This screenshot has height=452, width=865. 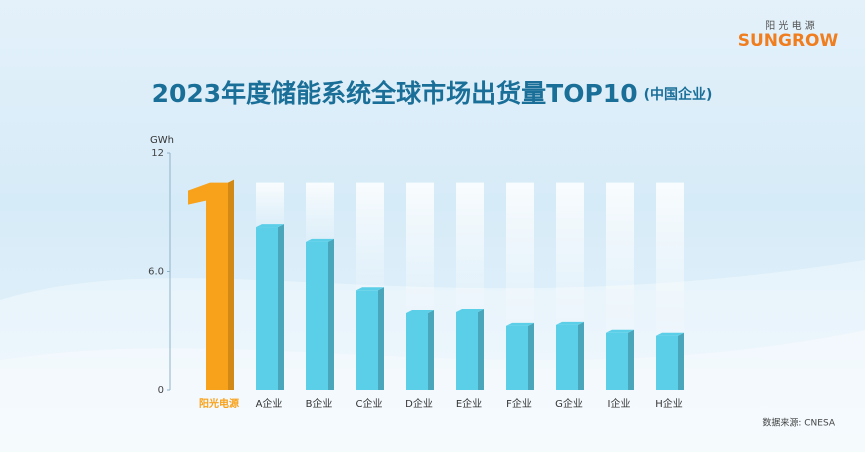 I want to click on title: 2023年度储能系统全球市场出货量TOP10, so click(x=395, y=93).